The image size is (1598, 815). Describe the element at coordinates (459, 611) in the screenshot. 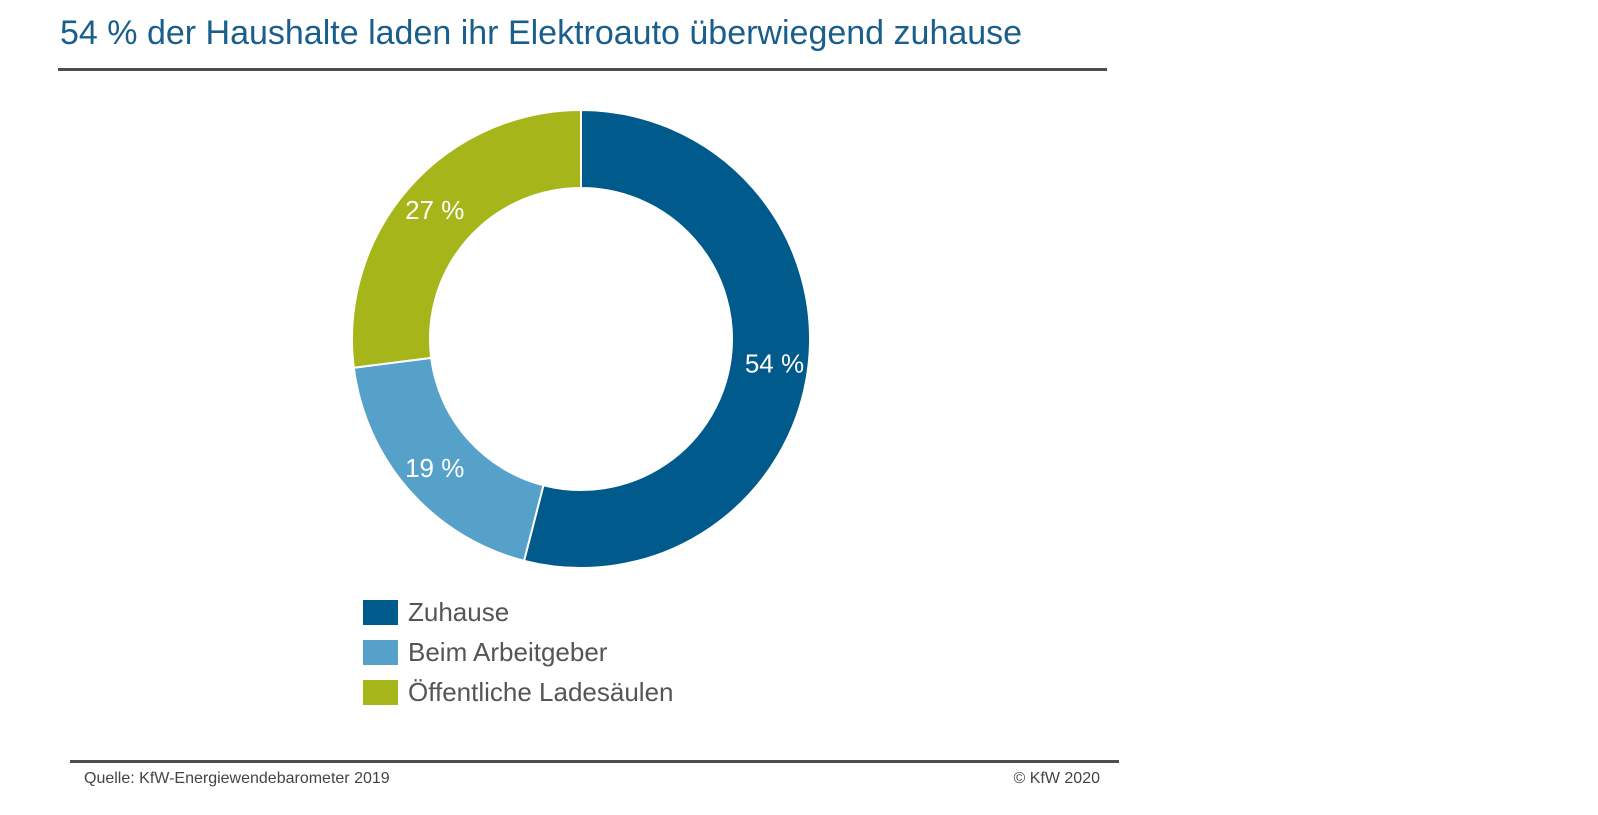

I see `legend-label-zuhause: Zuhause` at that location.